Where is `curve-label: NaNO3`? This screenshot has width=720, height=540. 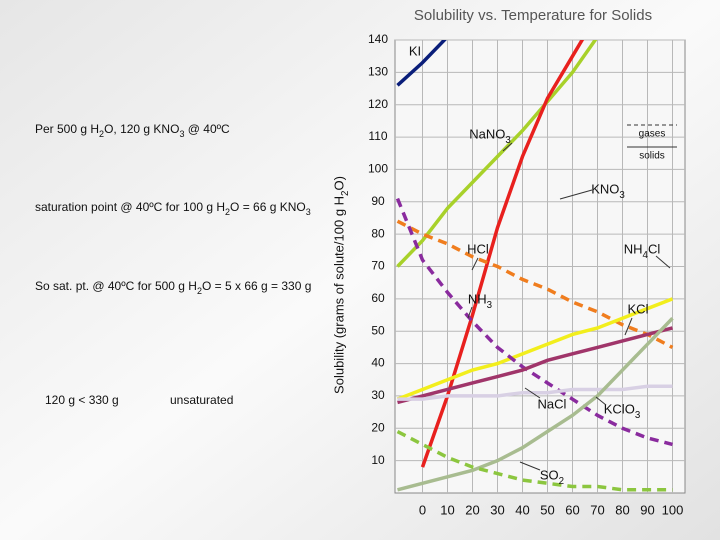 curve-label: NaNO3 is located at coordinates (490, 136).